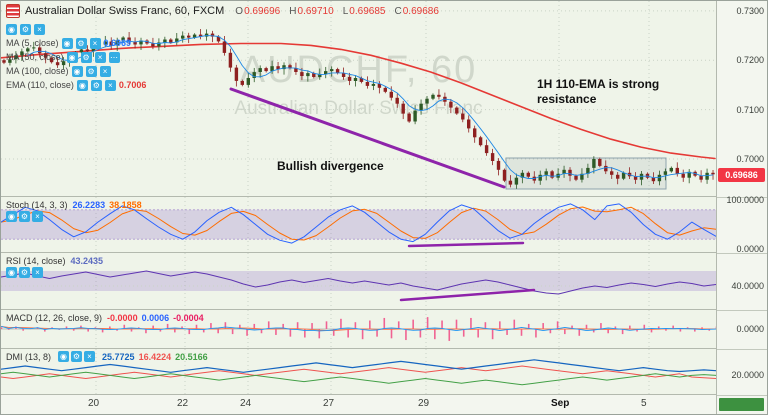 The height and width of the screenshot is (415, 768). I want to click on dmi-canvas, so click(358, 371).